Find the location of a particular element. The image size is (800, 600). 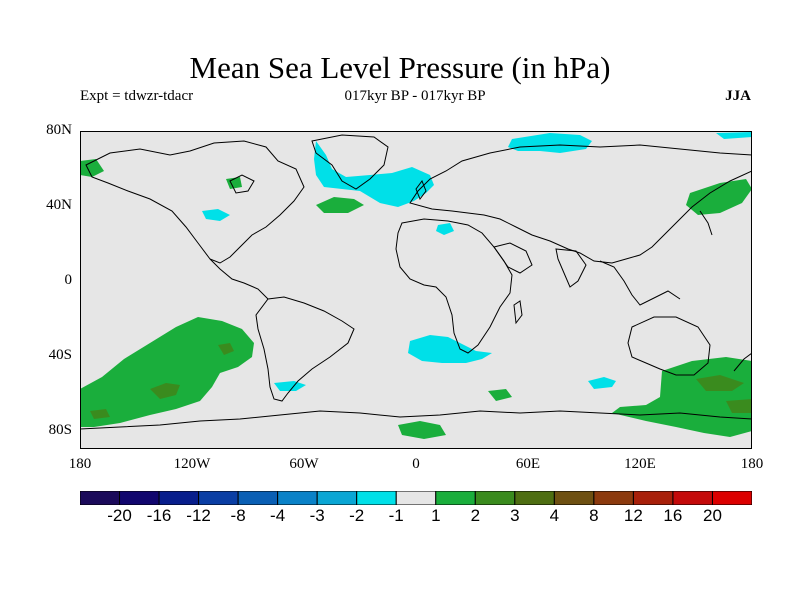

lon-label-60w: 60W is located at coordinates (304, 464).